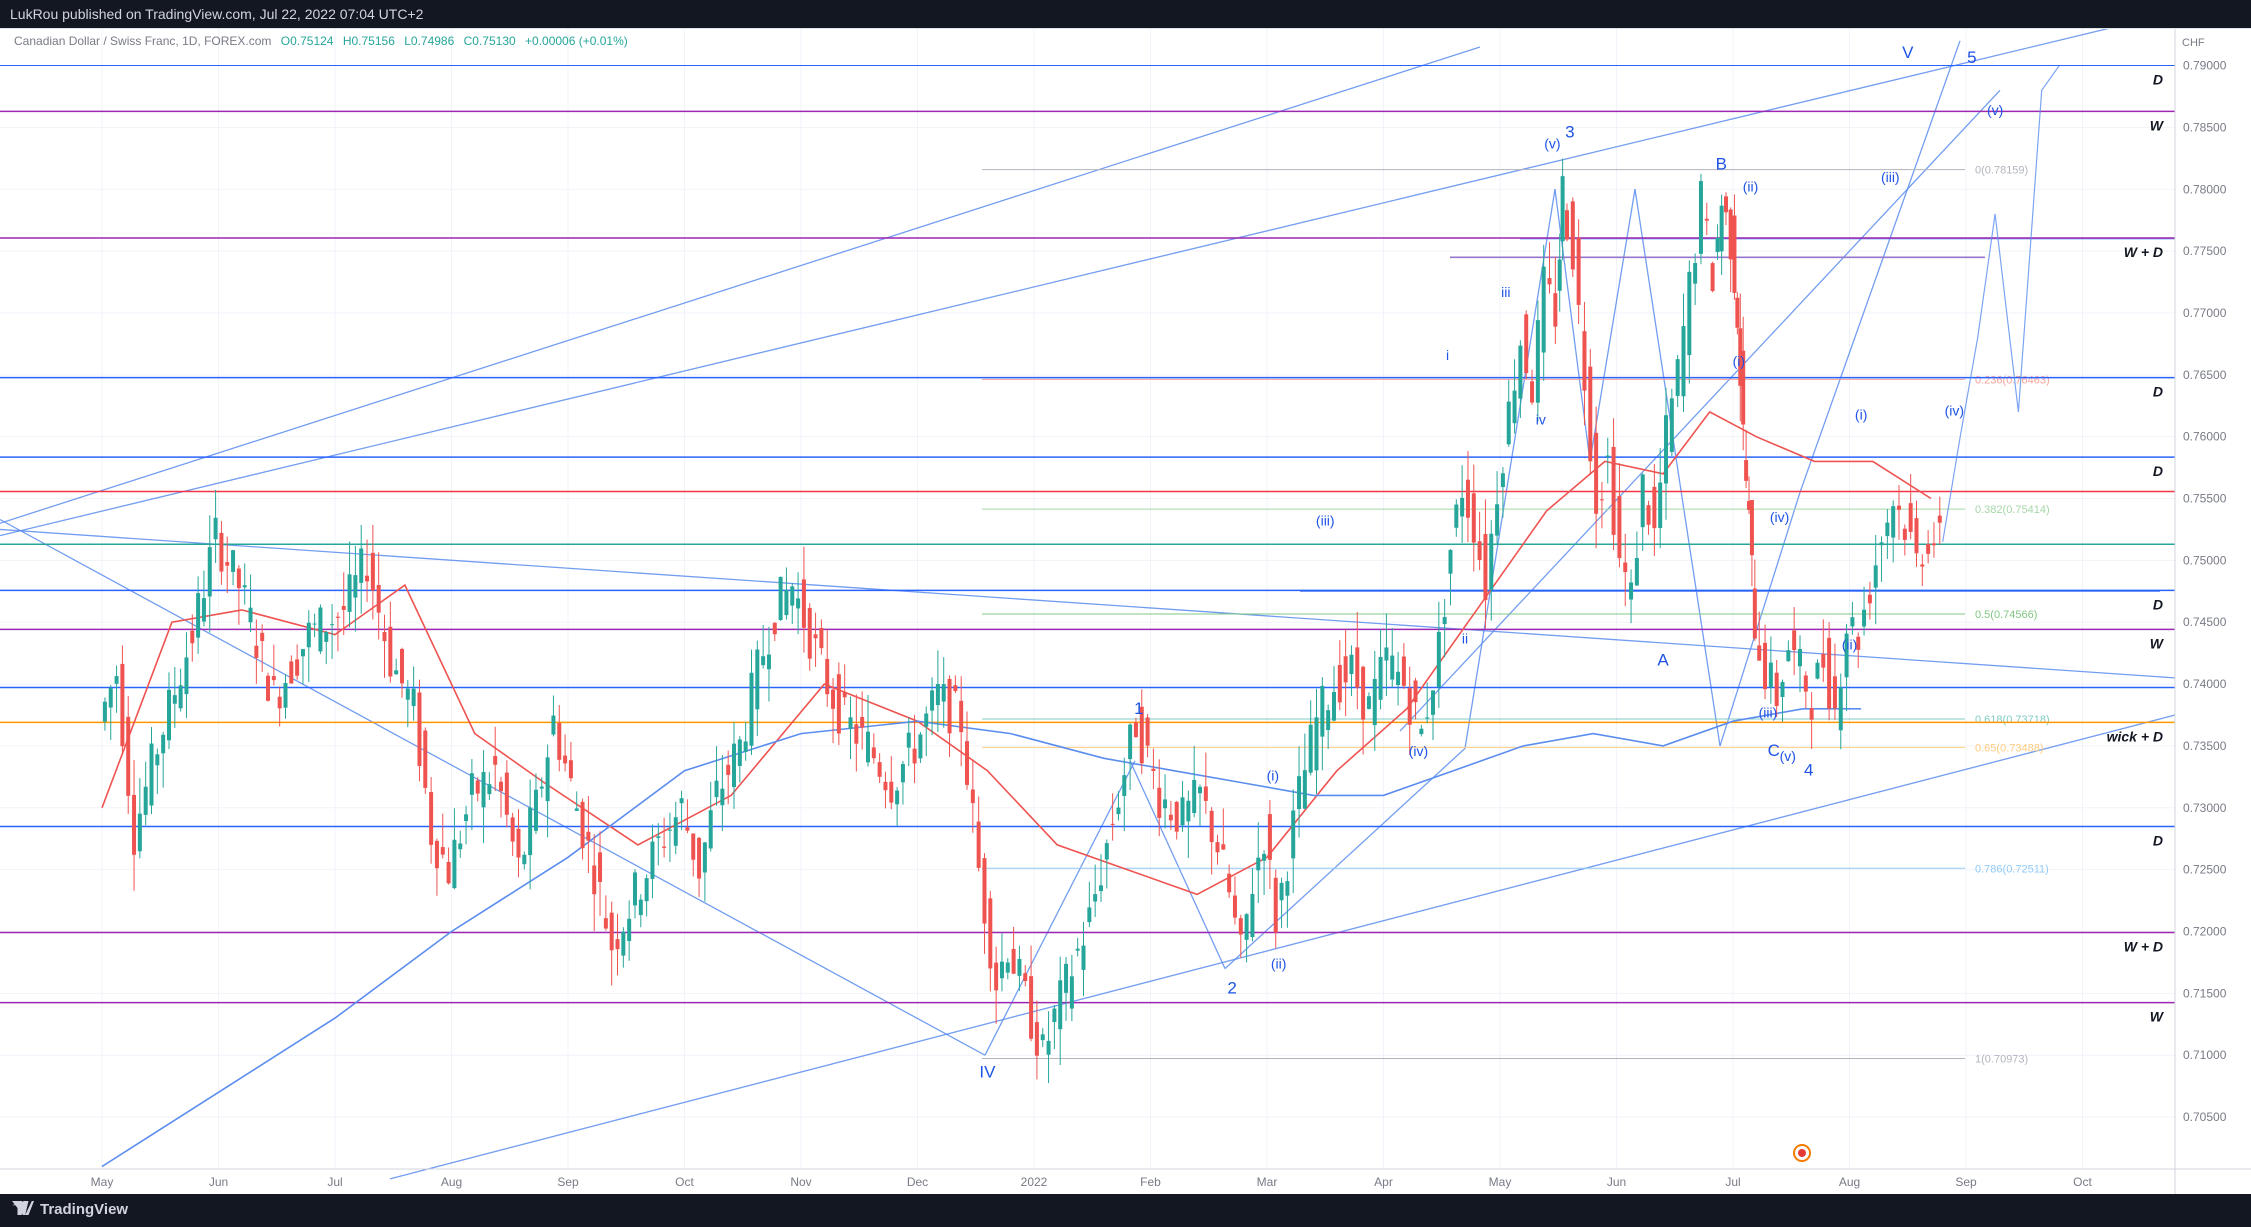 The image size is (2251, 1227). I want to click on x-tick-label: Feb, so click(1150, 1182).